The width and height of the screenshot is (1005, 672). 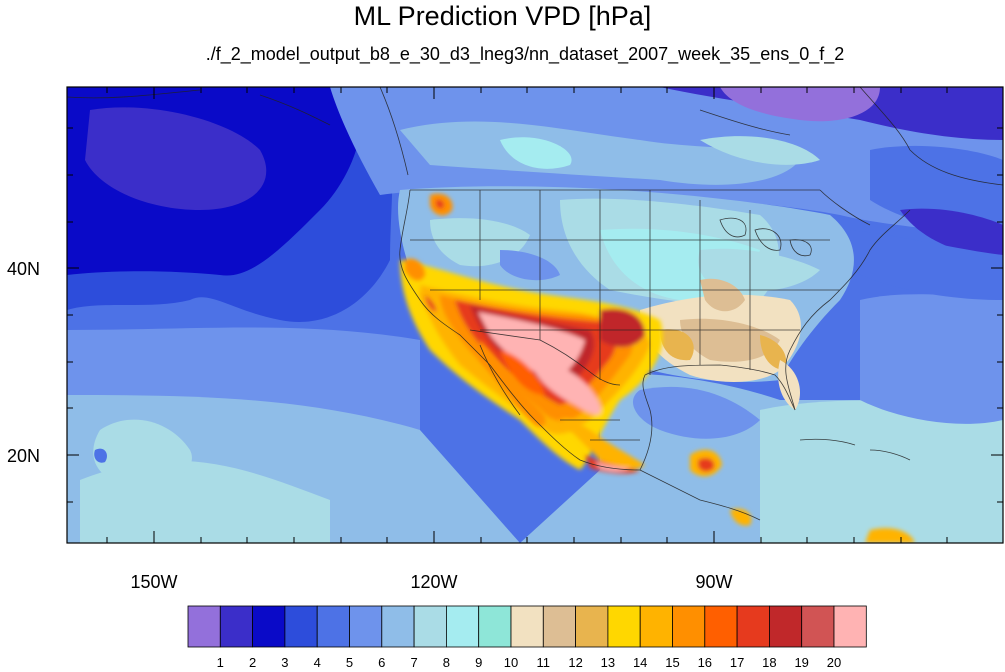 I want to click on colorbar-tick-label: 16, so click(x=705, y=662).